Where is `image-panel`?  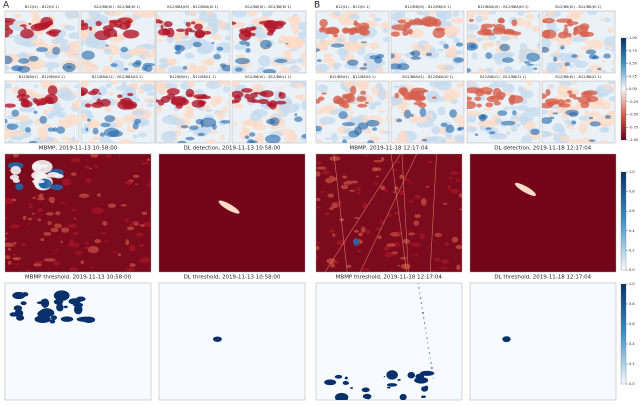 image-panel is located at coordinates (42, 42).